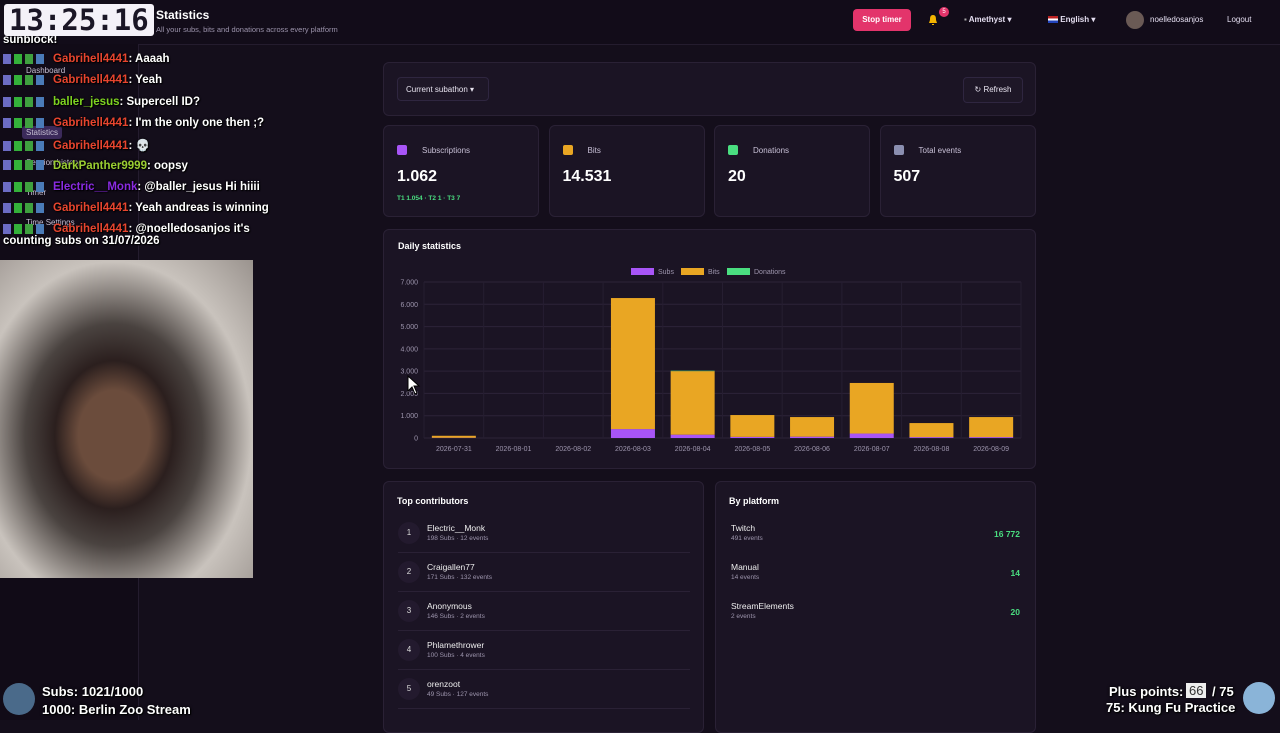  I want to click on period-label: Current subathon, so click(437, 89).